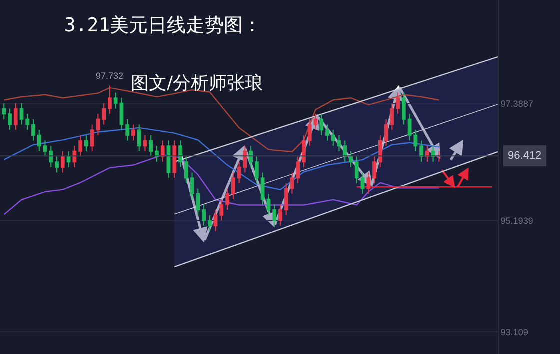 The image size is (560, 354). I want to click on y-tick-label: 93.109, so click(514, 332).